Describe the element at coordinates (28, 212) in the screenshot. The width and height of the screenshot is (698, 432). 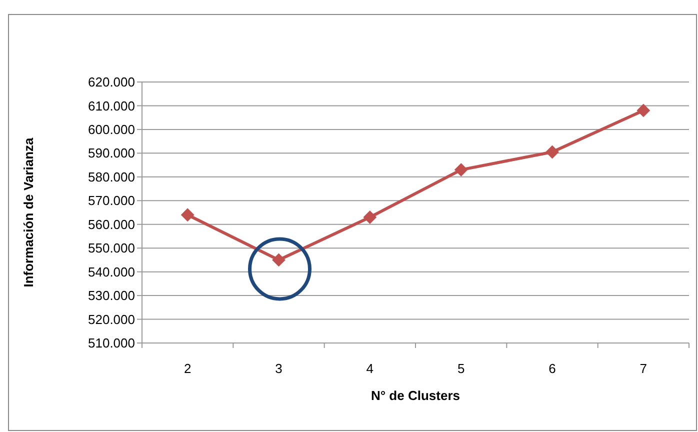
I see `y-axis-title: Información de Varianza` at that location.